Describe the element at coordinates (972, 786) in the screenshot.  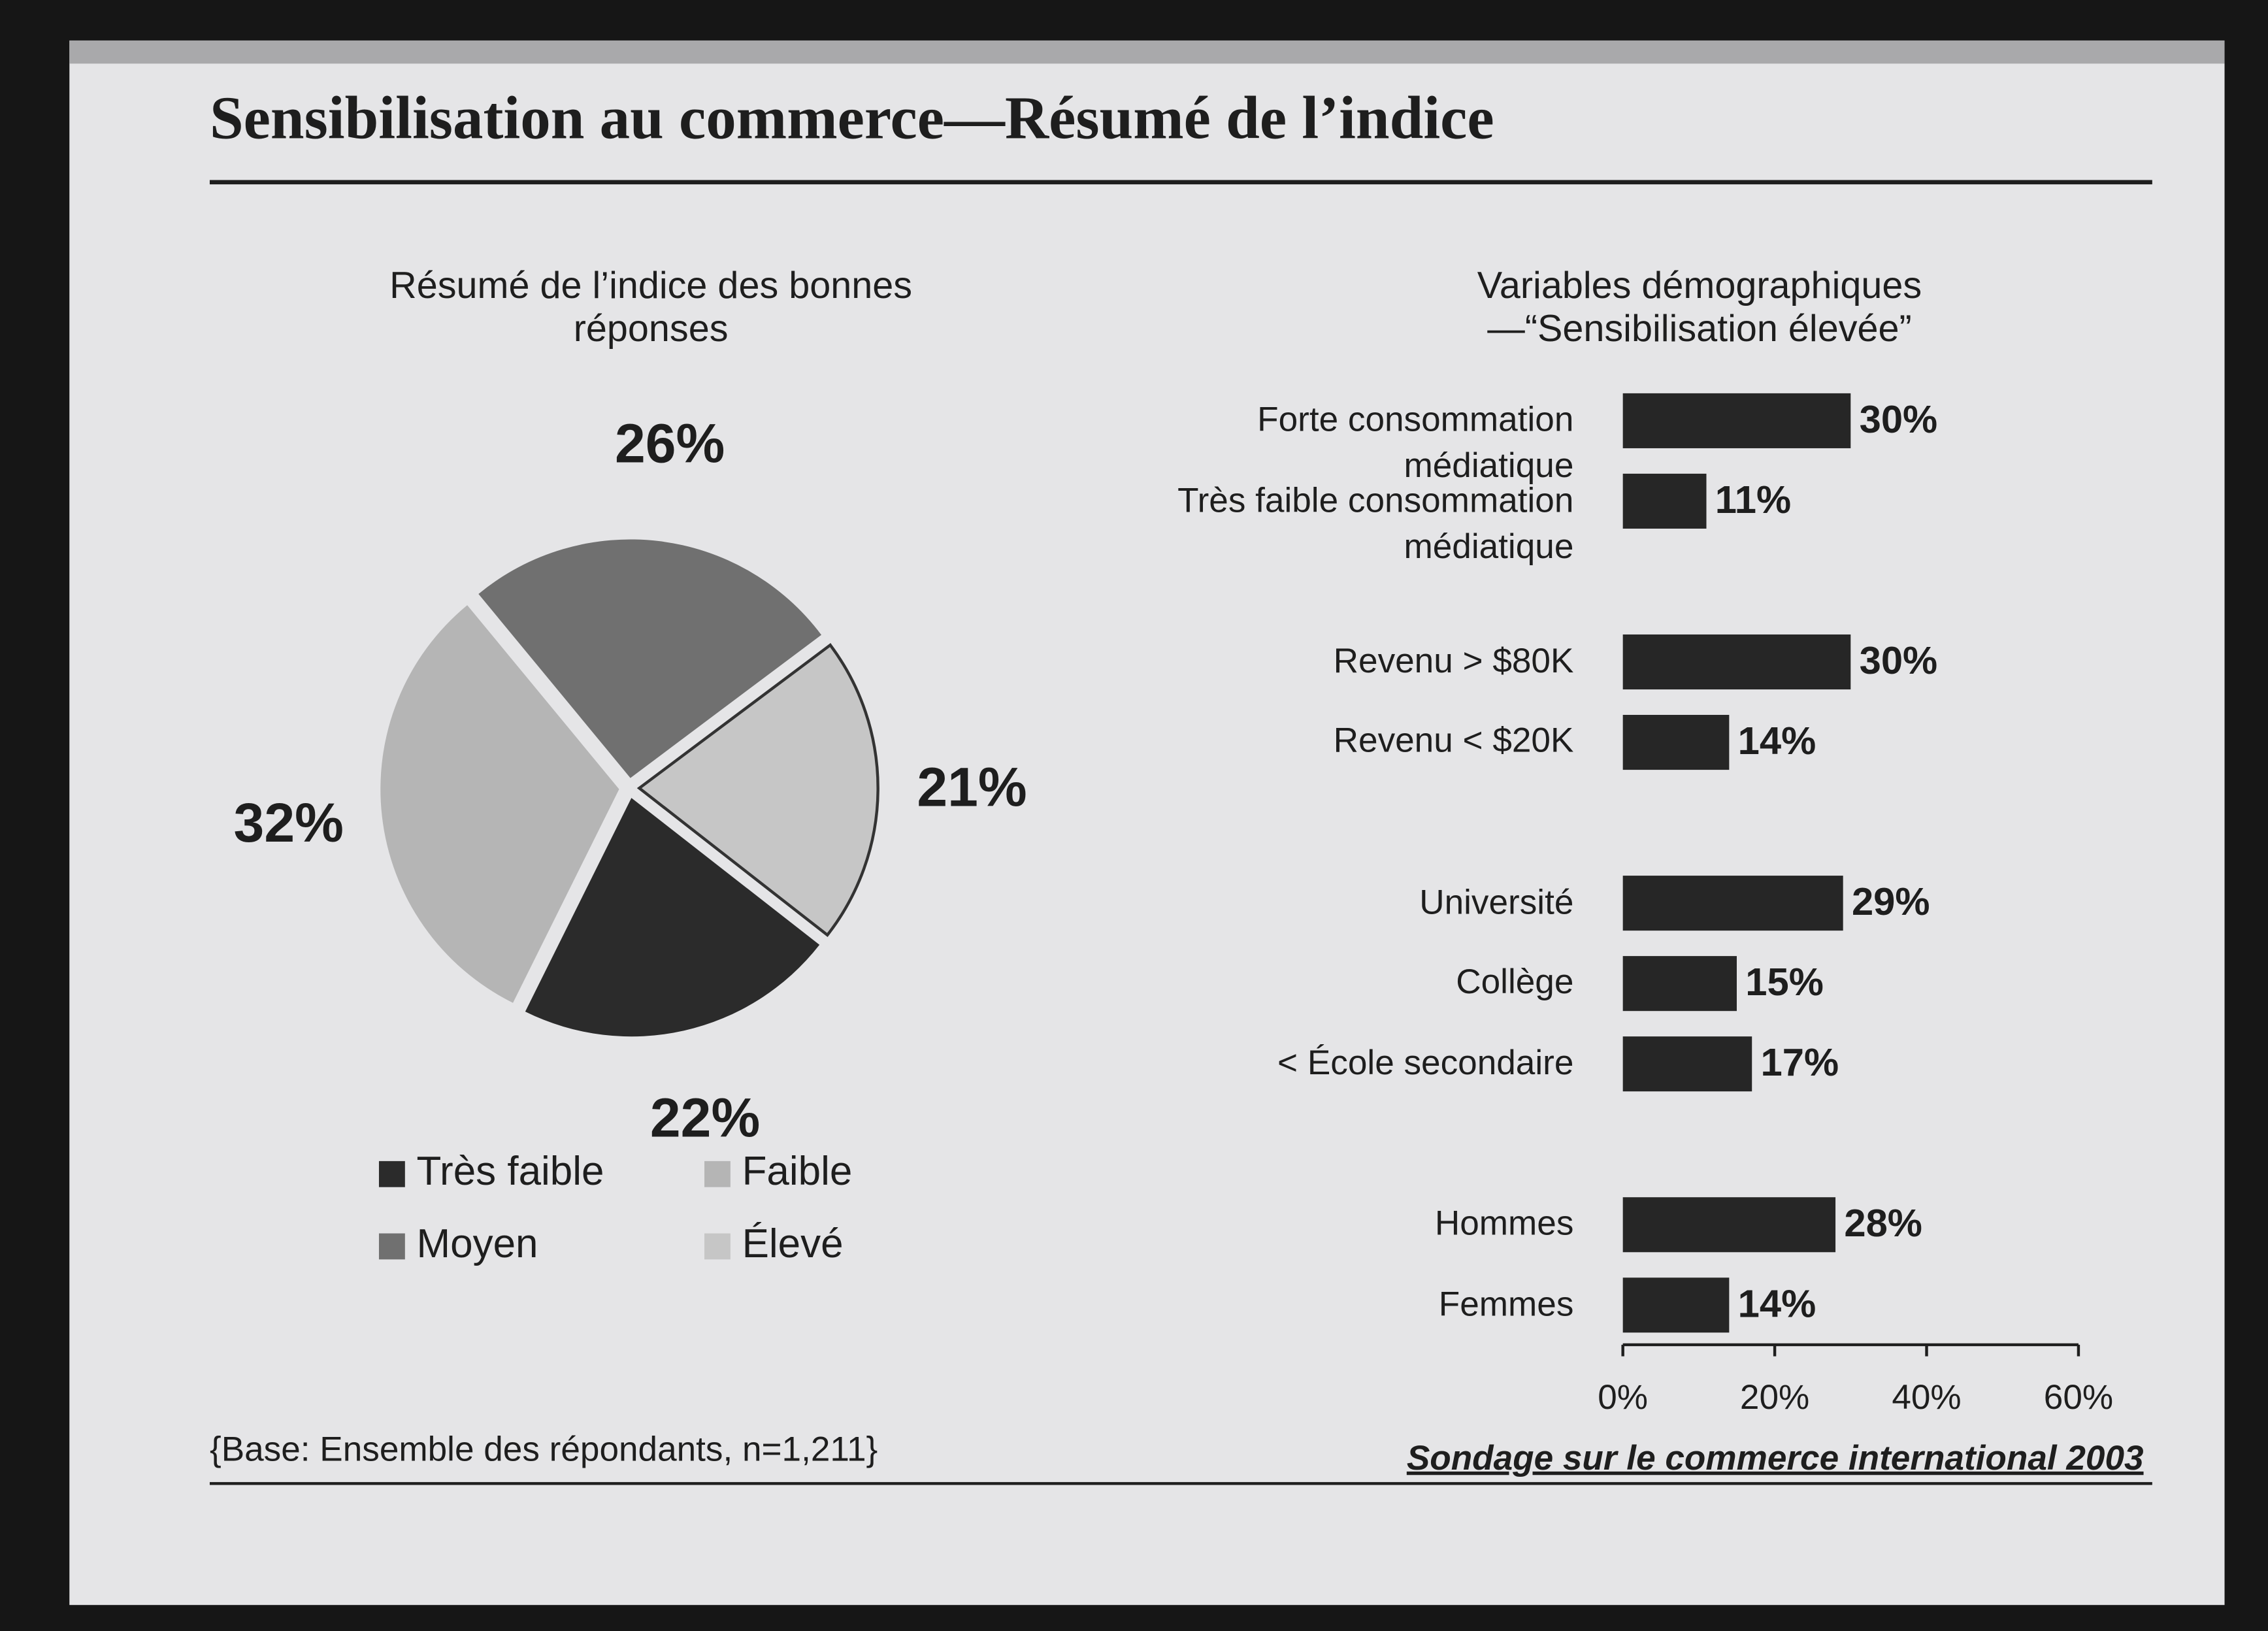
I see `pie-value-label: 21%` at that location.